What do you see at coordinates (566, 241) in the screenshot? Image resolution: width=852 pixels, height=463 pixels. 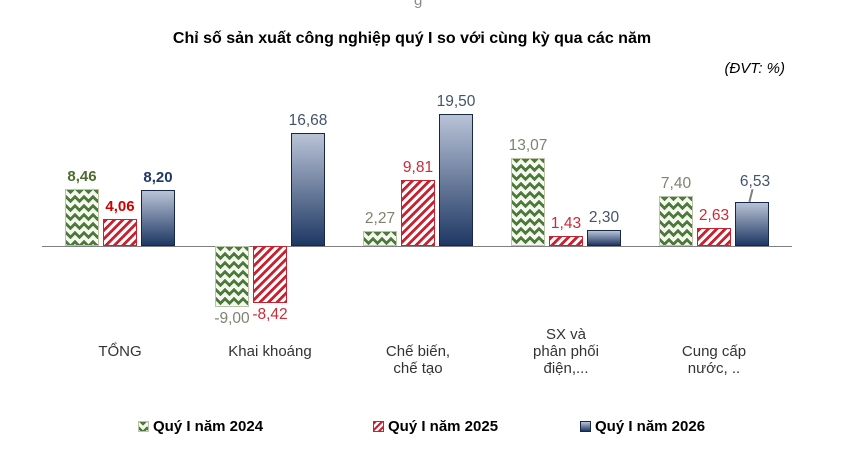 I see `bar-red-hatch-cat3` at bounding box center [566, 241].